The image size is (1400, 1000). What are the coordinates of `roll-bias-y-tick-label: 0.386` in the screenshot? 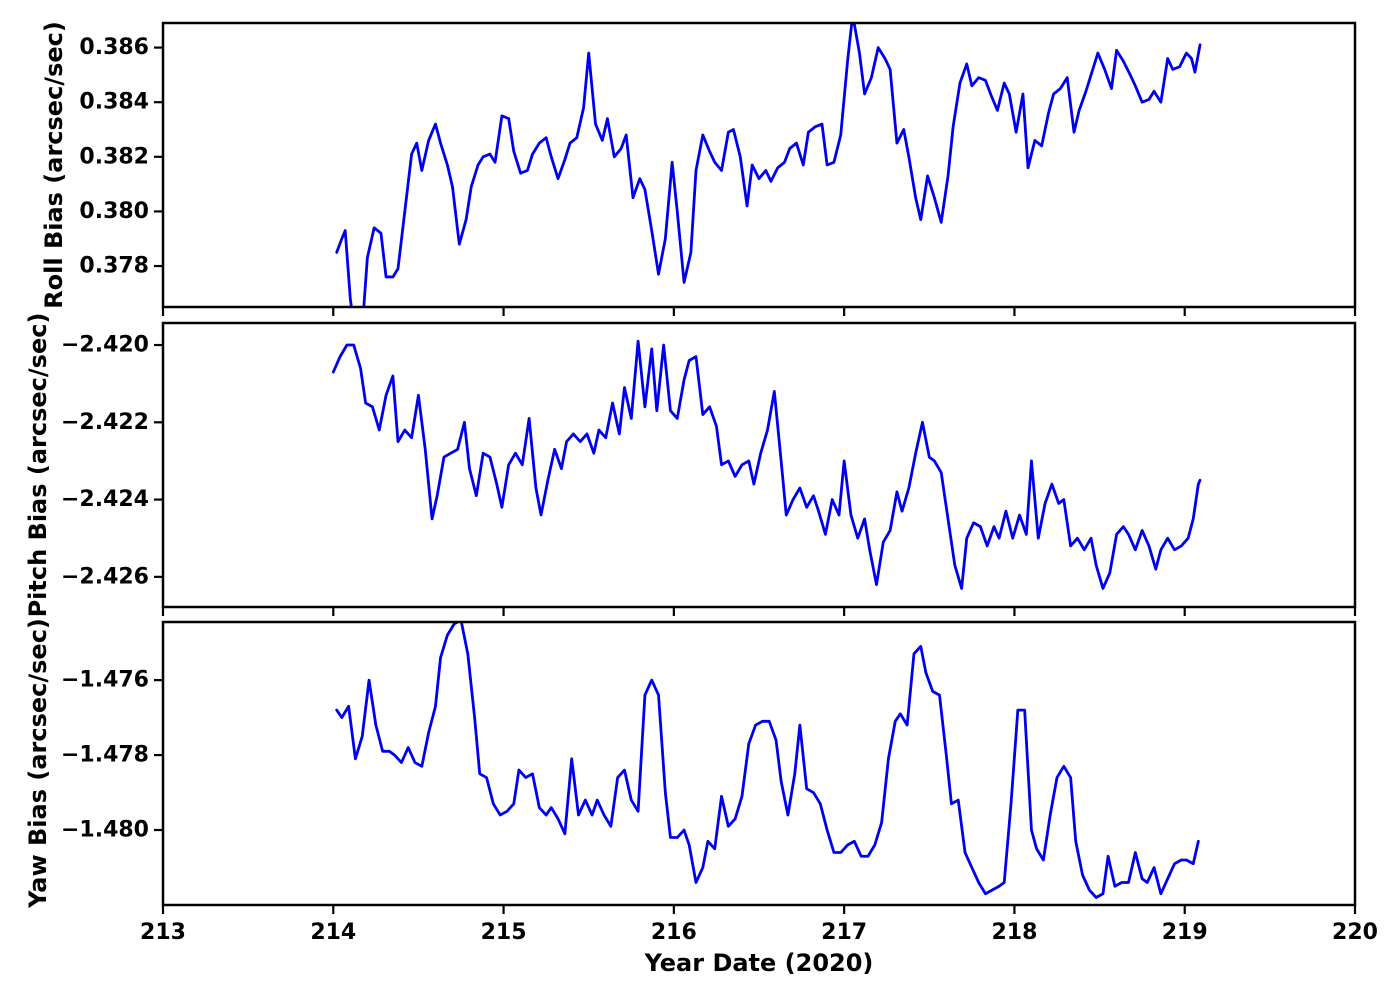 It's located at (114, 47).